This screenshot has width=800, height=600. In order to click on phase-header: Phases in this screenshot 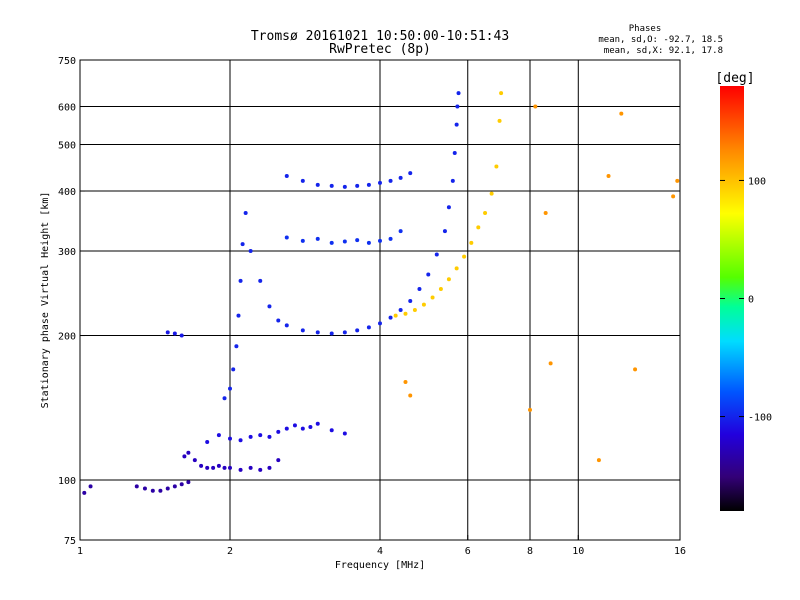, I will do `click(645, 29)`.